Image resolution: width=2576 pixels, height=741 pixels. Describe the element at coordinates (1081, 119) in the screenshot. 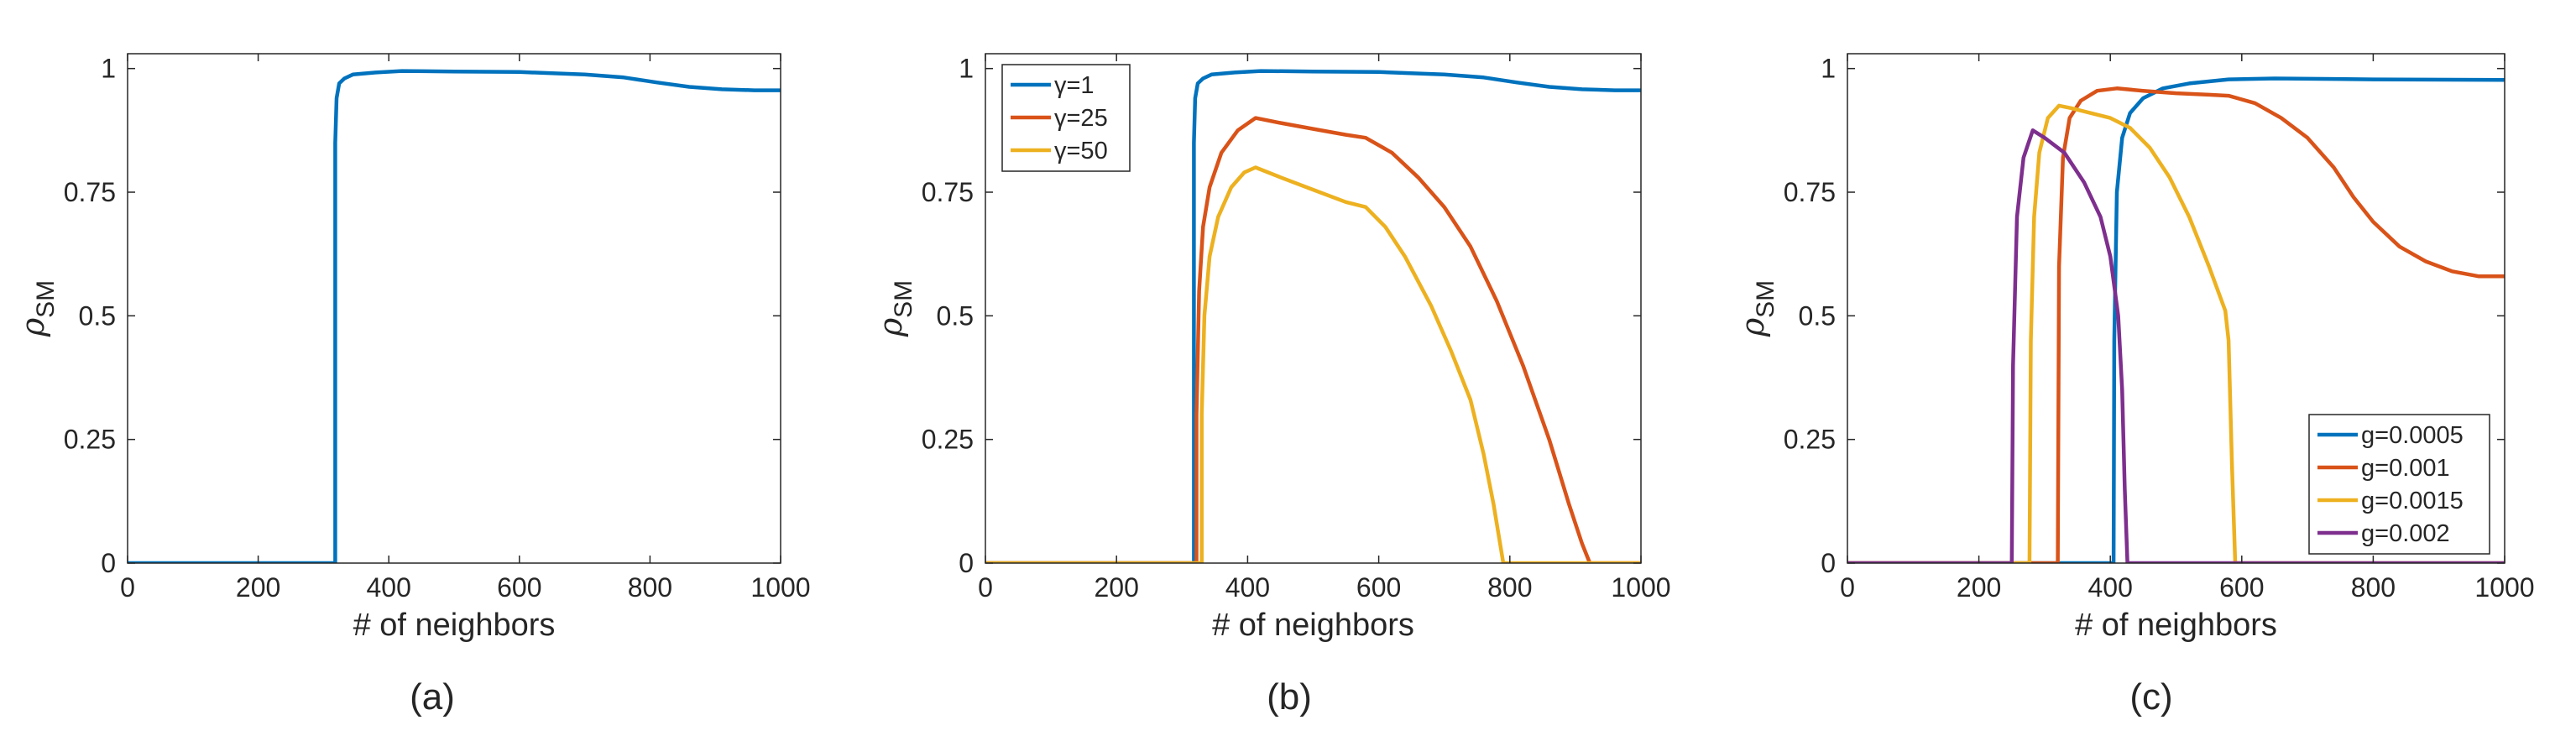

I see `legend-label: γ=25` at that location.